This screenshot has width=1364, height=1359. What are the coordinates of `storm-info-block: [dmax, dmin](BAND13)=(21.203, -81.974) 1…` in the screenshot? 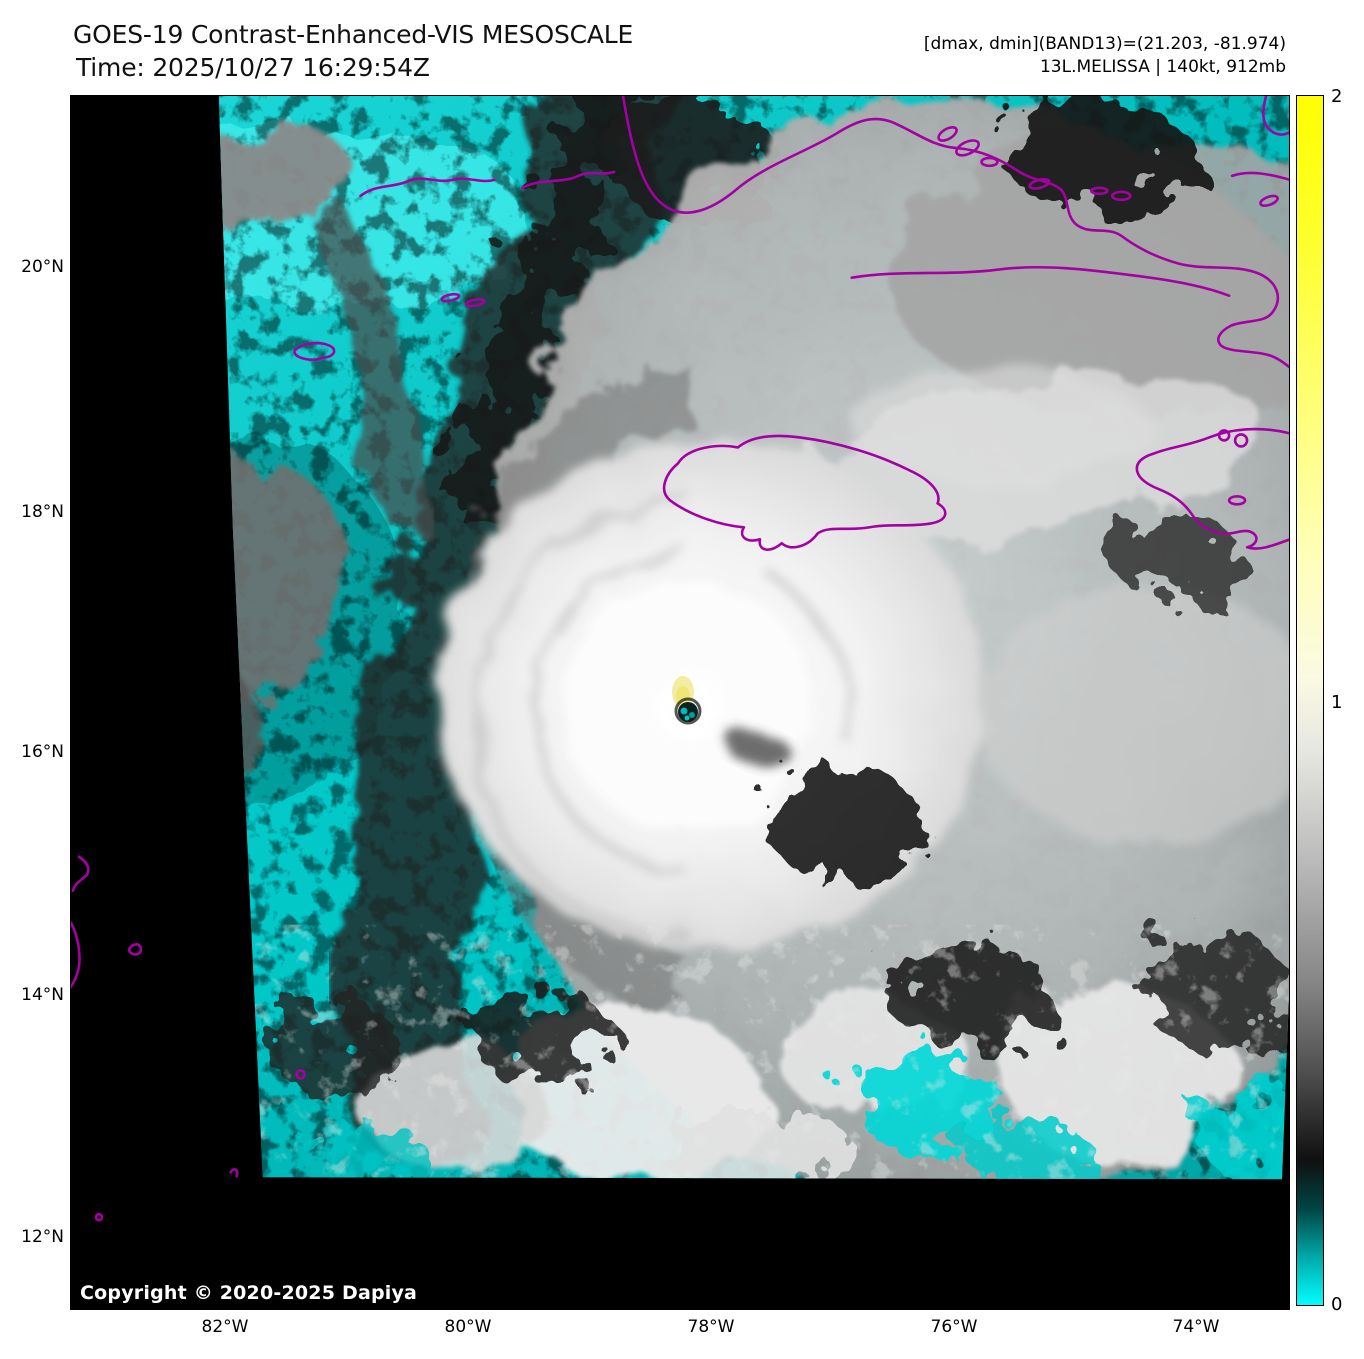 It's located at (1105, 56).